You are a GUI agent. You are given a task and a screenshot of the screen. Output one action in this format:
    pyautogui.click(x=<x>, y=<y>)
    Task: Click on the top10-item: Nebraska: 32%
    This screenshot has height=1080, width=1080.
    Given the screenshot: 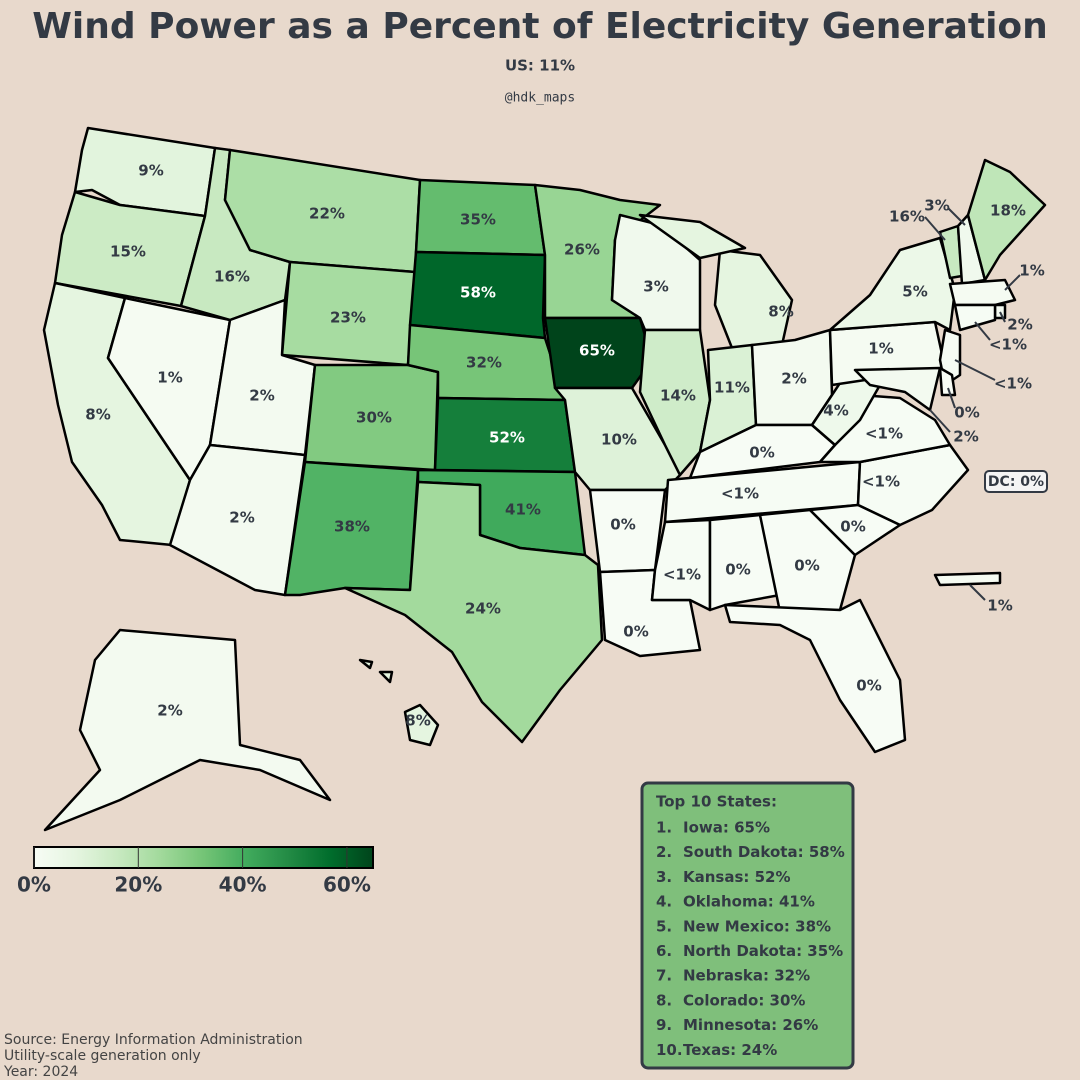 What is the action you would take?
    pyautogui.click(x=746, y=976)
    